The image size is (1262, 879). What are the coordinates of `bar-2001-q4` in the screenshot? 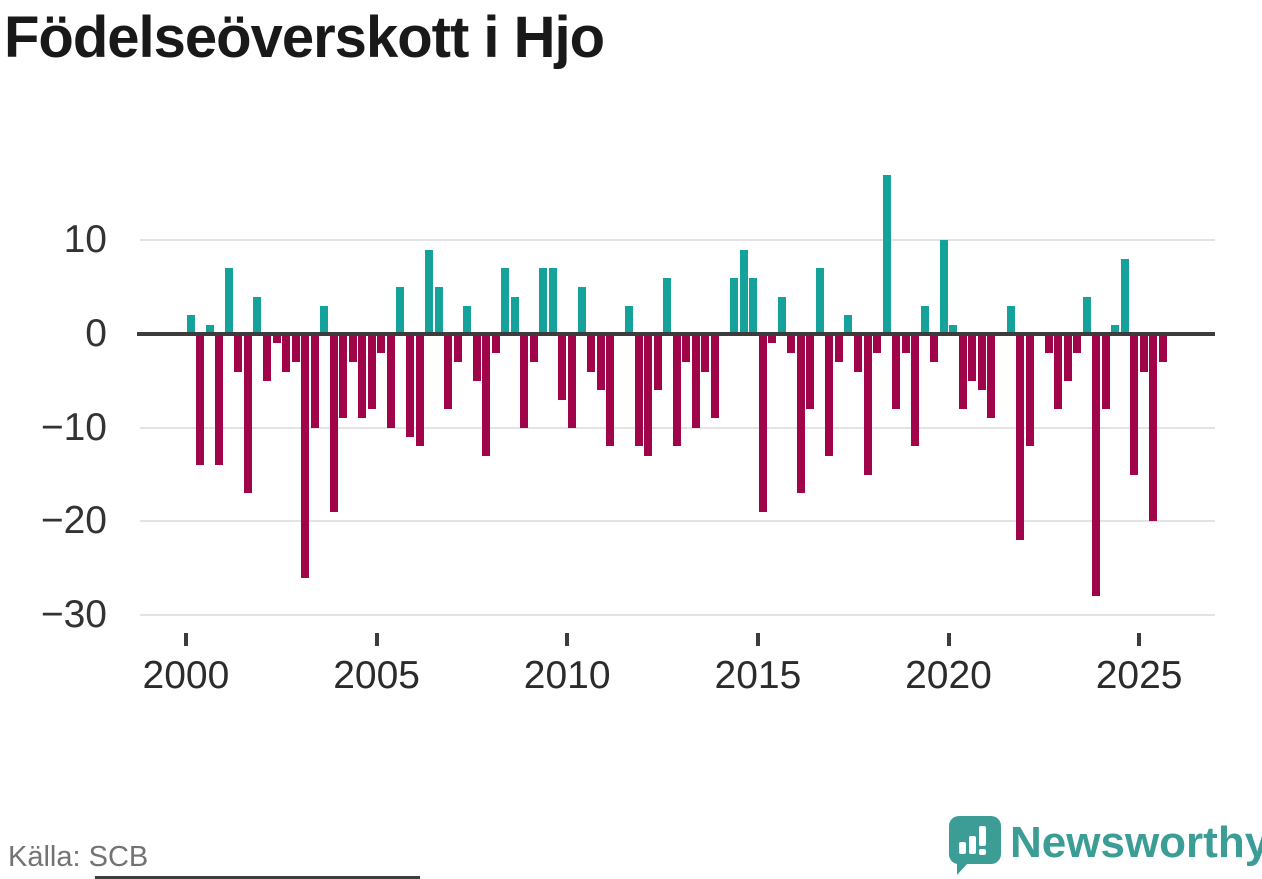 It's located at (257, 315).